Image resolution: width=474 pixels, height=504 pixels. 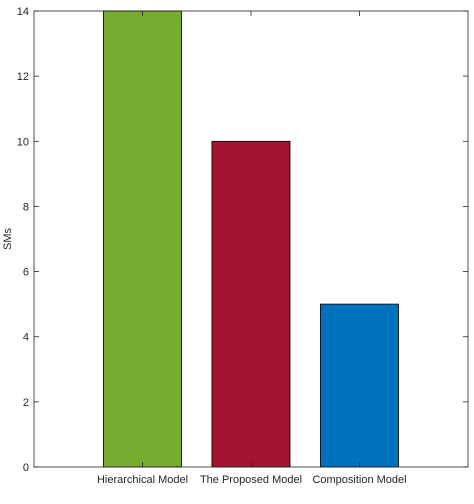 What do you see at coordinates (26, 207) in the screenshot?
I see `y-tick-label: 8` at bounding box center [26, 207].